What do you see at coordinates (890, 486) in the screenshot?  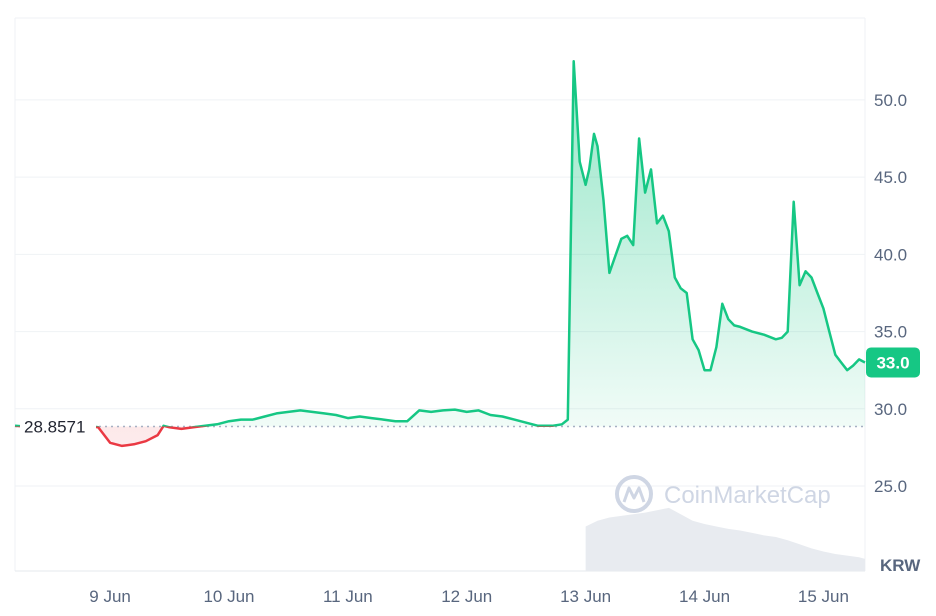 I see `y-tick-label: 25.0` at bounding box center [890, 486].